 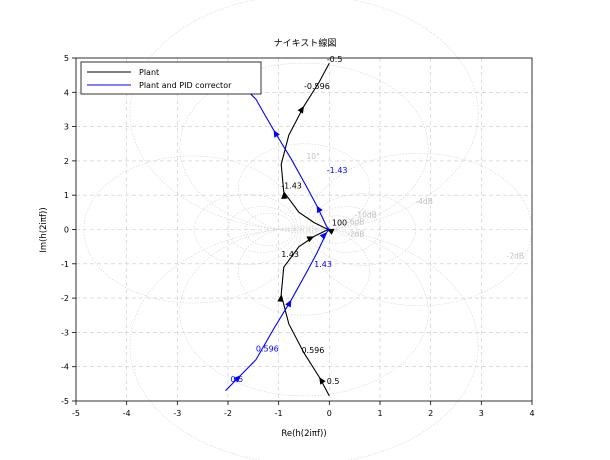 What do you see at coordinates (76, 413) in the screenshot?
I see `x-tick-label: -5` at bounding box center [76, 413].